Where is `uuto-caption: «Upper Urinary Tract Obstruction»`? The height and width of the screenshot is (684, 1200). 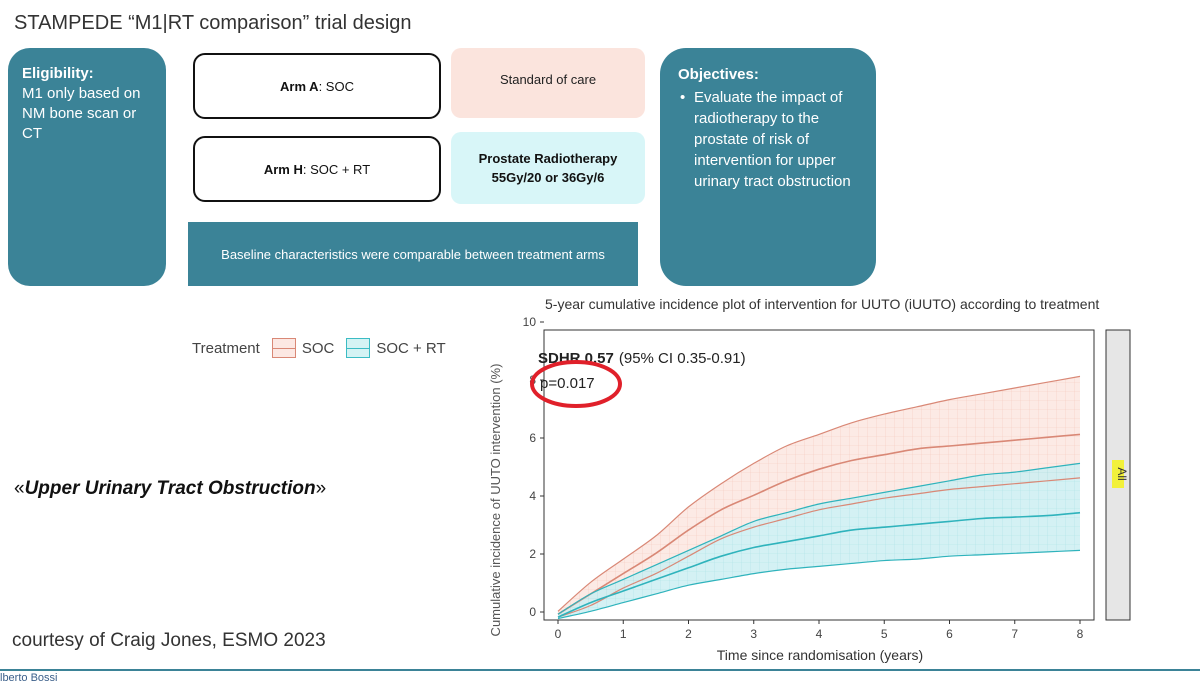
uuto-caption: «Upper Urinary Tract Obstruction» is located at coordinates (170, 489).